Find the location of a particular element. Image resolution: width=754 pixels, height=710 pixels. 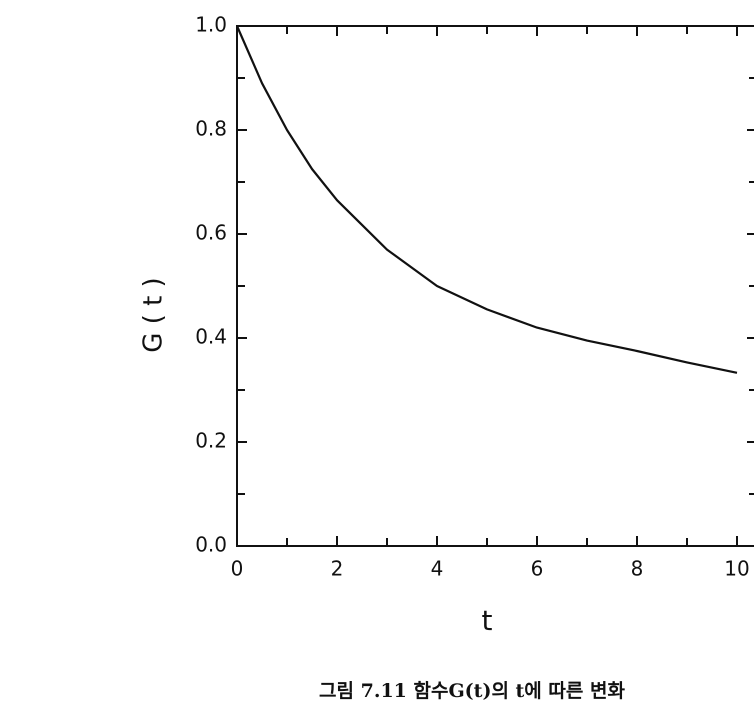

y-tick-label: 0.8 is located at coordinates (211, 129).